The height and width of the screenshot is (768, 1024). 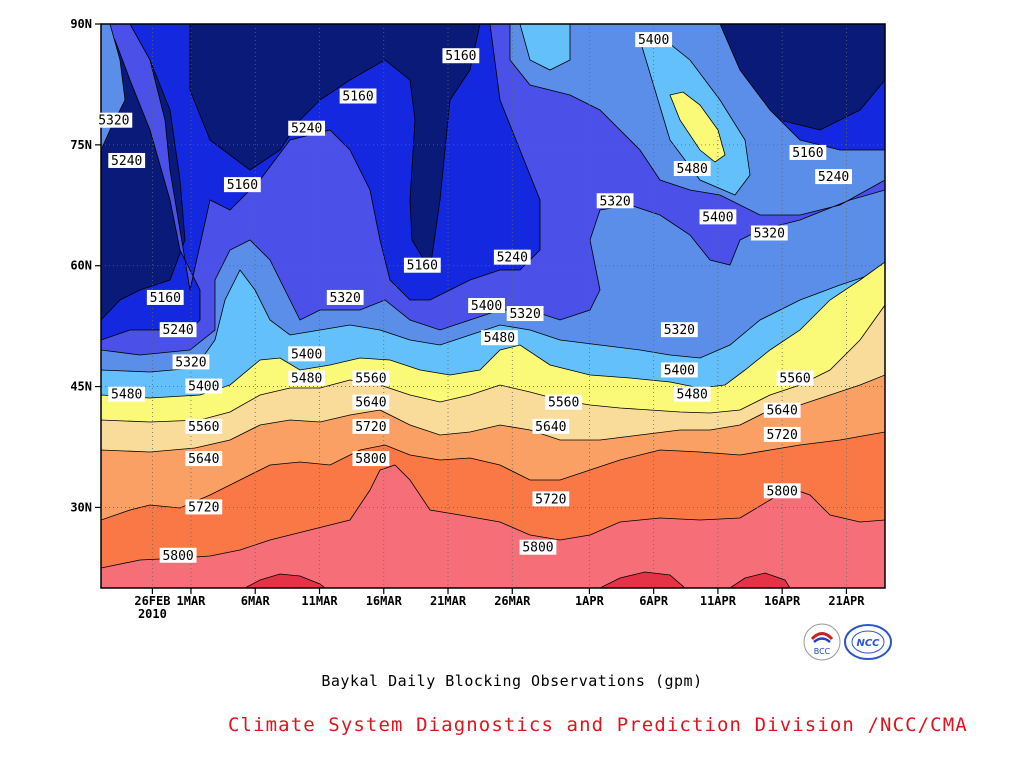 What do you see at coordinates (384, 601) in the screenshot?
I see `x-tick-label: 16MAR` at bounding box center [384, 601].